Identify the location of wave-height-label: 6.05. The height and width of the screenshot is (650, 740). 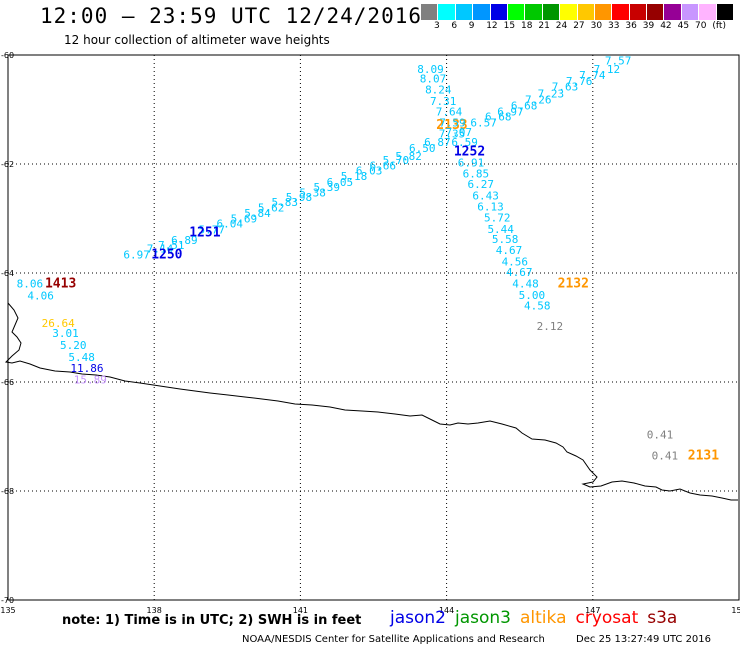
(340, 182).